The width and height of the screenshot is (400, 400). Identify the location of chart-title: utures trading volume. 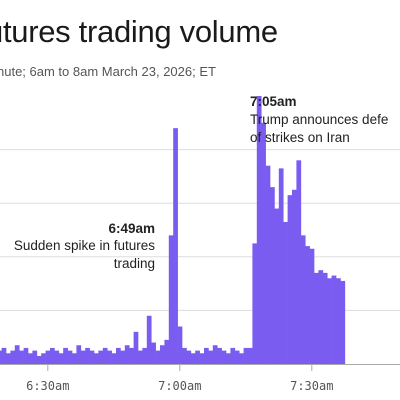
(139, 31).